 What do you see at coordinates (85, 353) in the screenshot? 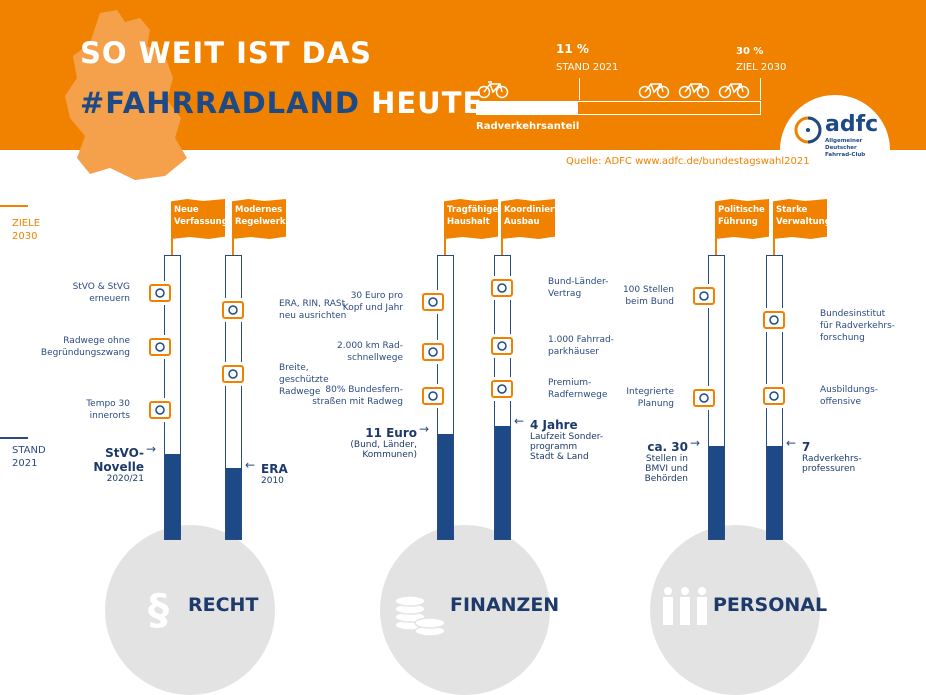
I see `goal-text: Begründungszwang` at bounding box center [85, 353].